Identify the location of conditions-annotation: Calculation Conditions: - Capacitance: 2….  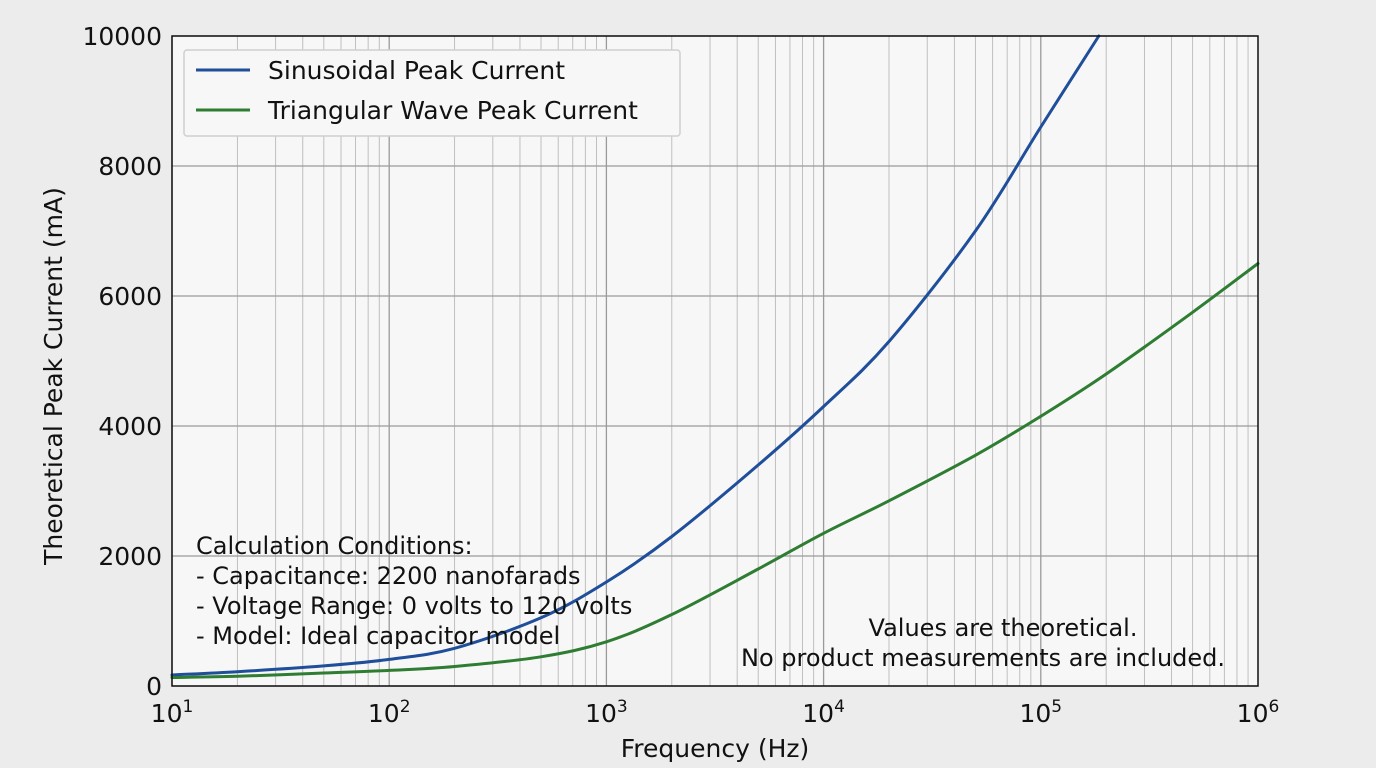
(414, 591).